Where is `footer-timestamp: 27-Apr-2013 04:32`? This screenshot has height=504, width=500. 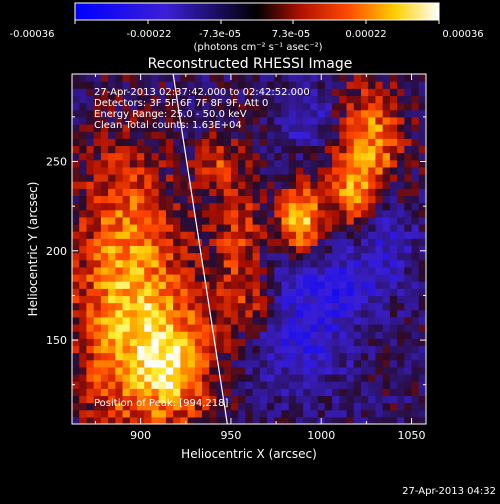 footer-timestamp: 27-Apr-2013 04:32 is located at coordinates (449, 491).